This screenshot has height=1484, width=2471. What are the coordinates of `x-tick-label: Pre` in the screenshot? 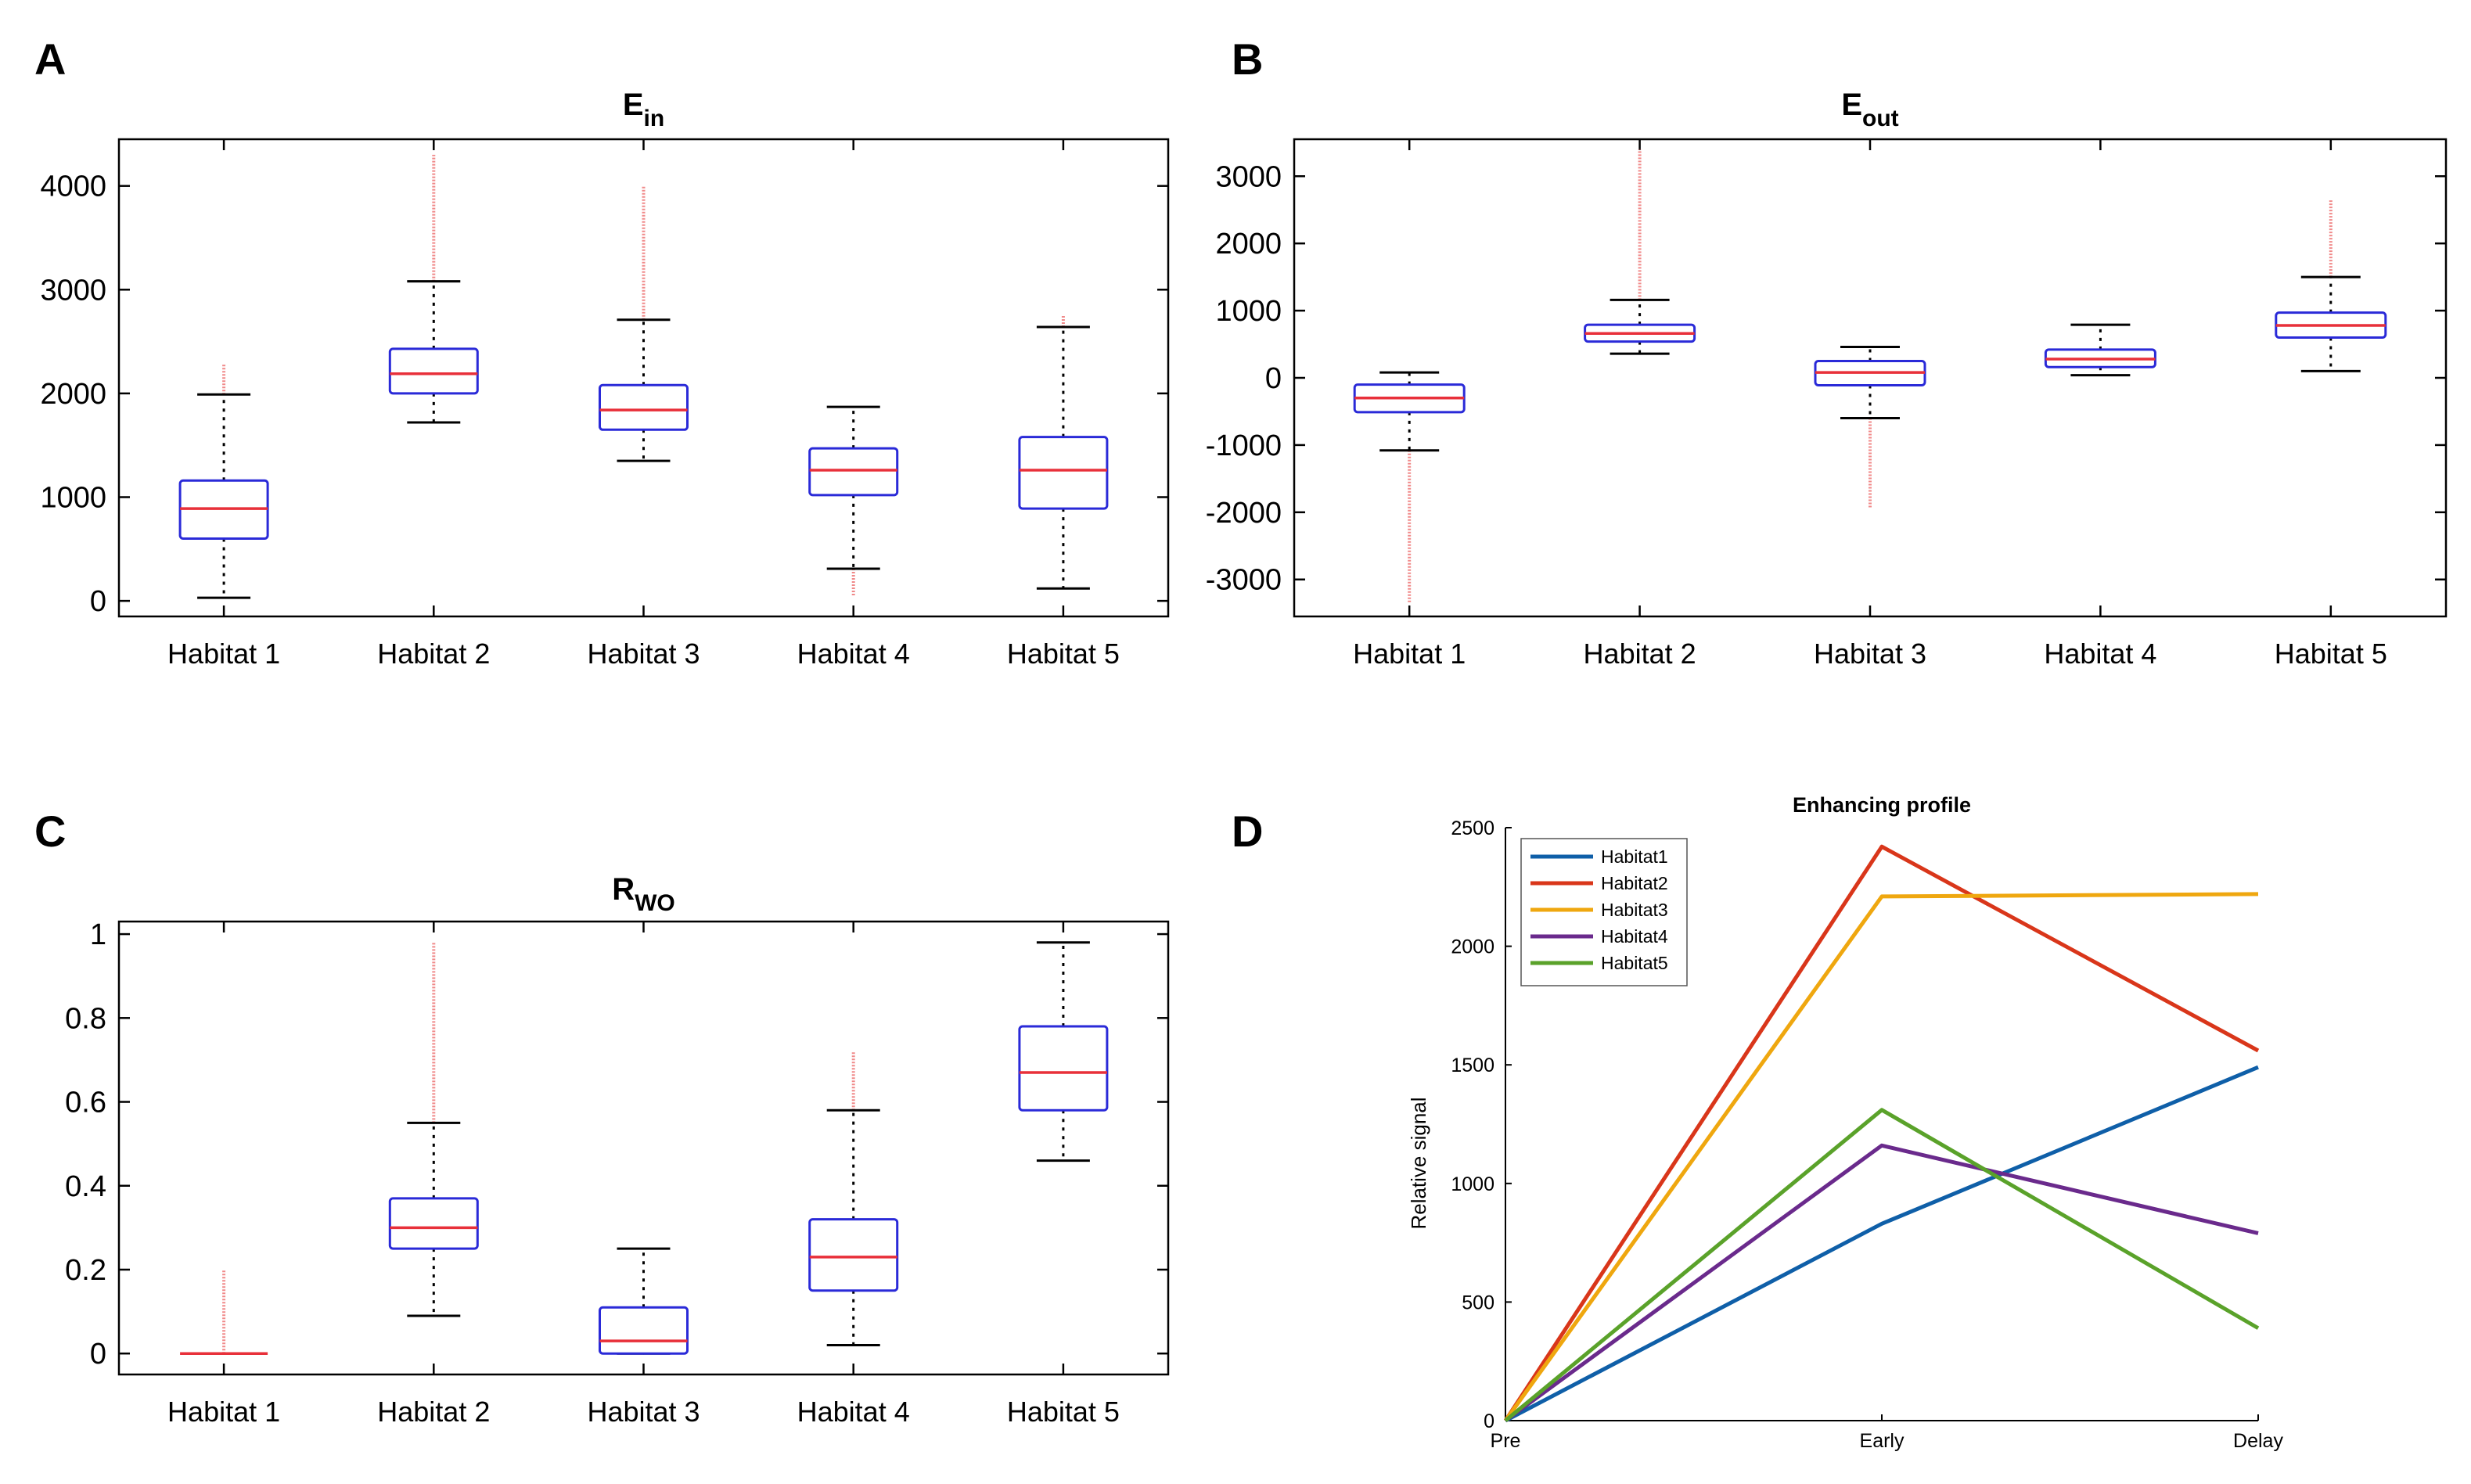 It's located at (1506, 1441).